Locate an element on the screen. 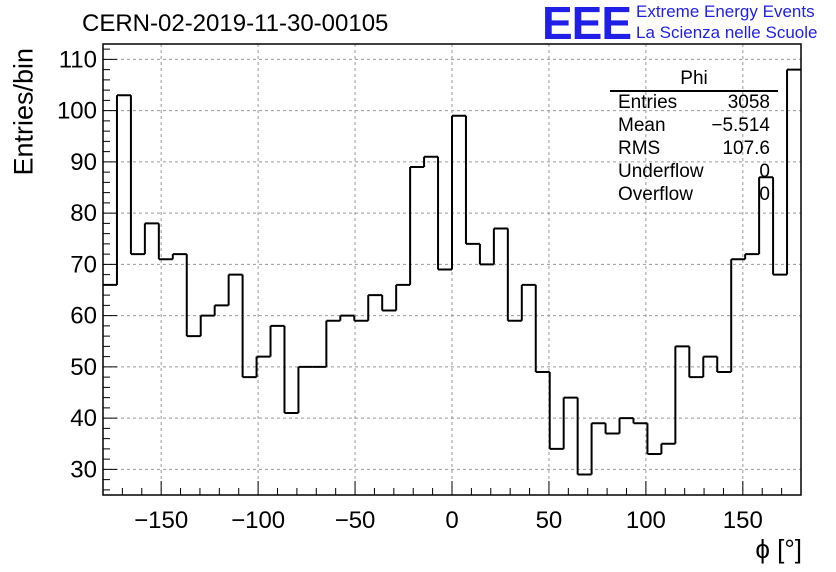 Image resolution: width=836 pixels, height=572 pixels. stats-label: Underflow is located at coordinates (661, 172).